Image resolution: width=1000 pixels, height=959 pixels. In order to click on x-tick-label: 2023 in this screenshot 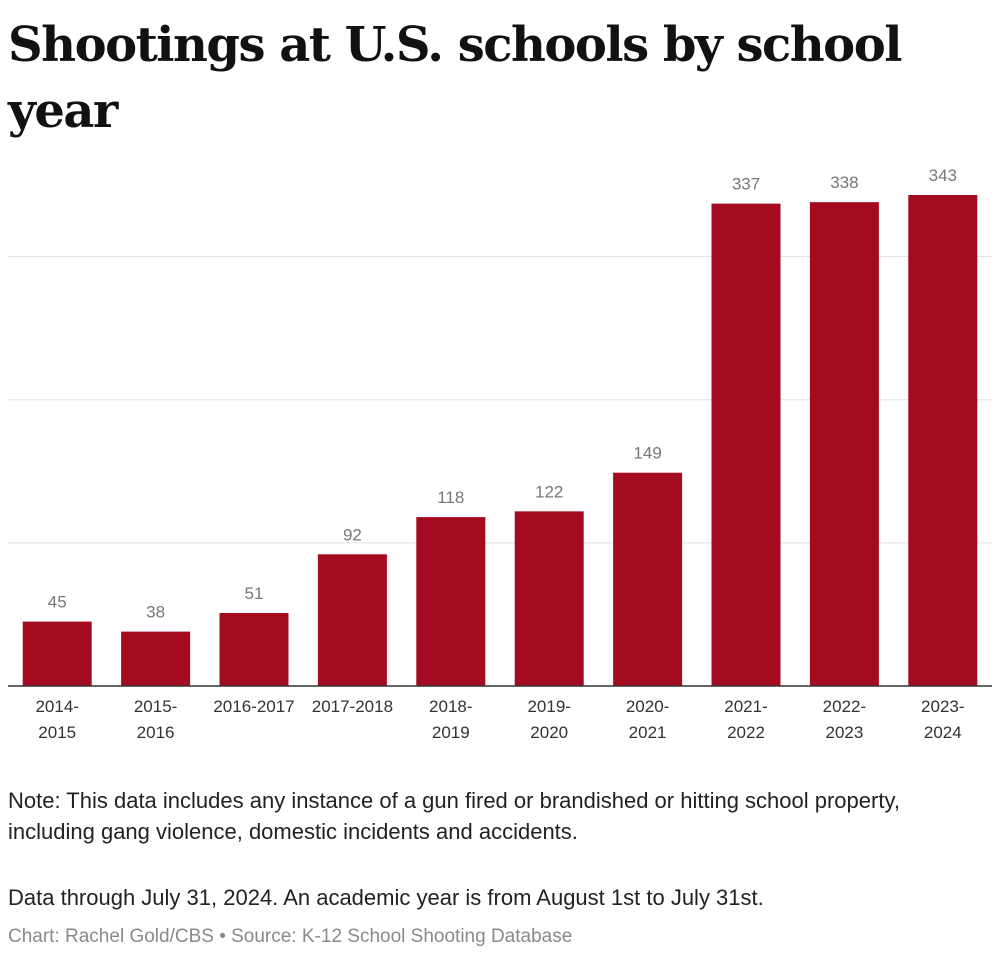, I will do `click(844, 732)`.